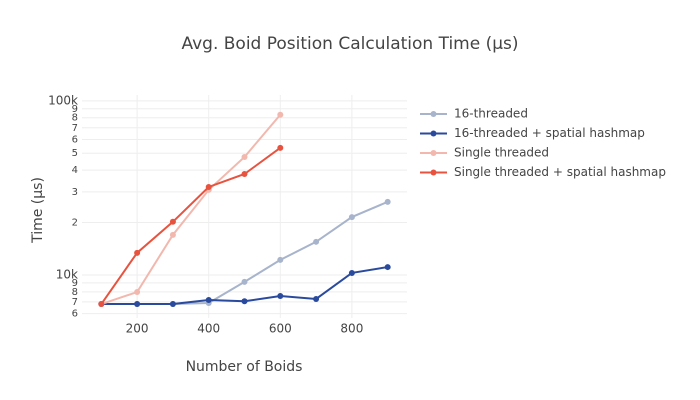 This screenshot has width=700, height=400. I want to click on y-axis-title: Time (µs), so click(38, 210).